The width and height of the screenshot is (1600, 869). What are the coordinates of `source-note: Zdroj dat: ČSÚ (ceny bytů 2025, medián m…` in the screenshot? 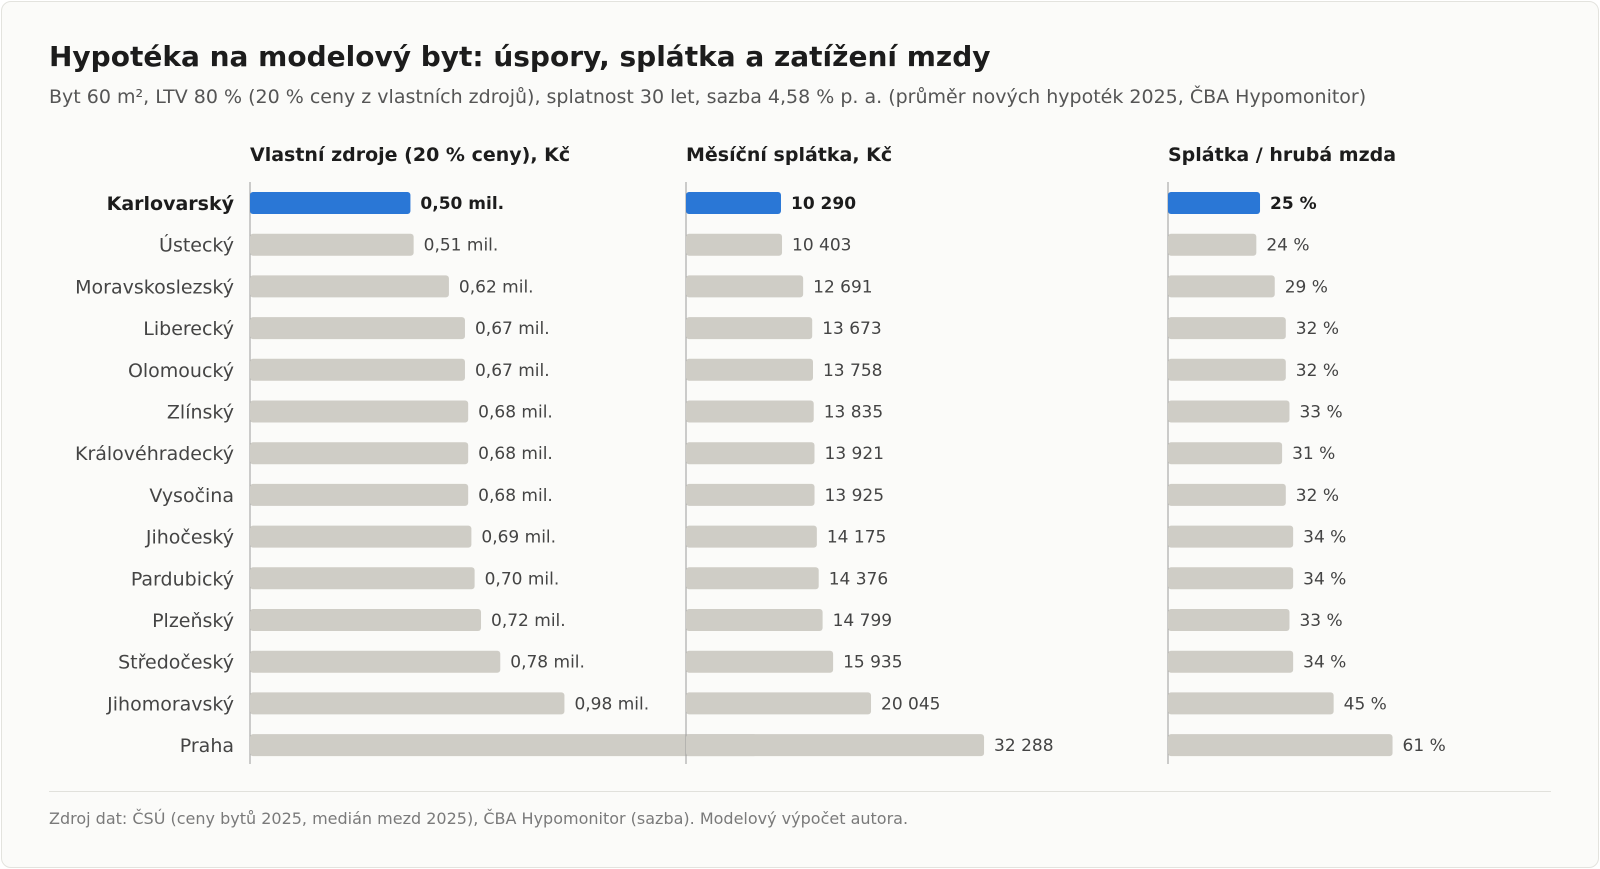 It's located at (479, 818).